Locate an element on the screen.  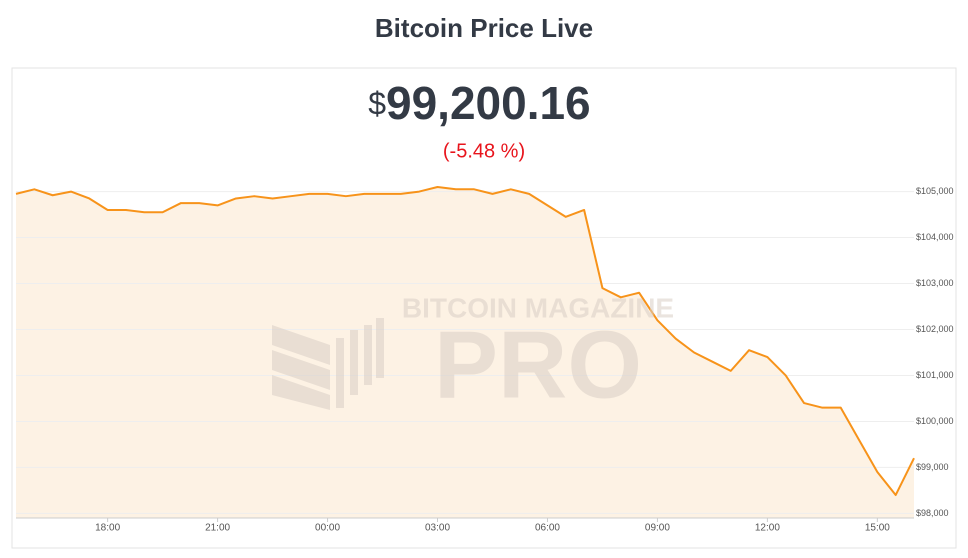
x-tick-label: 15:00 is located at coordinates (877, 528).